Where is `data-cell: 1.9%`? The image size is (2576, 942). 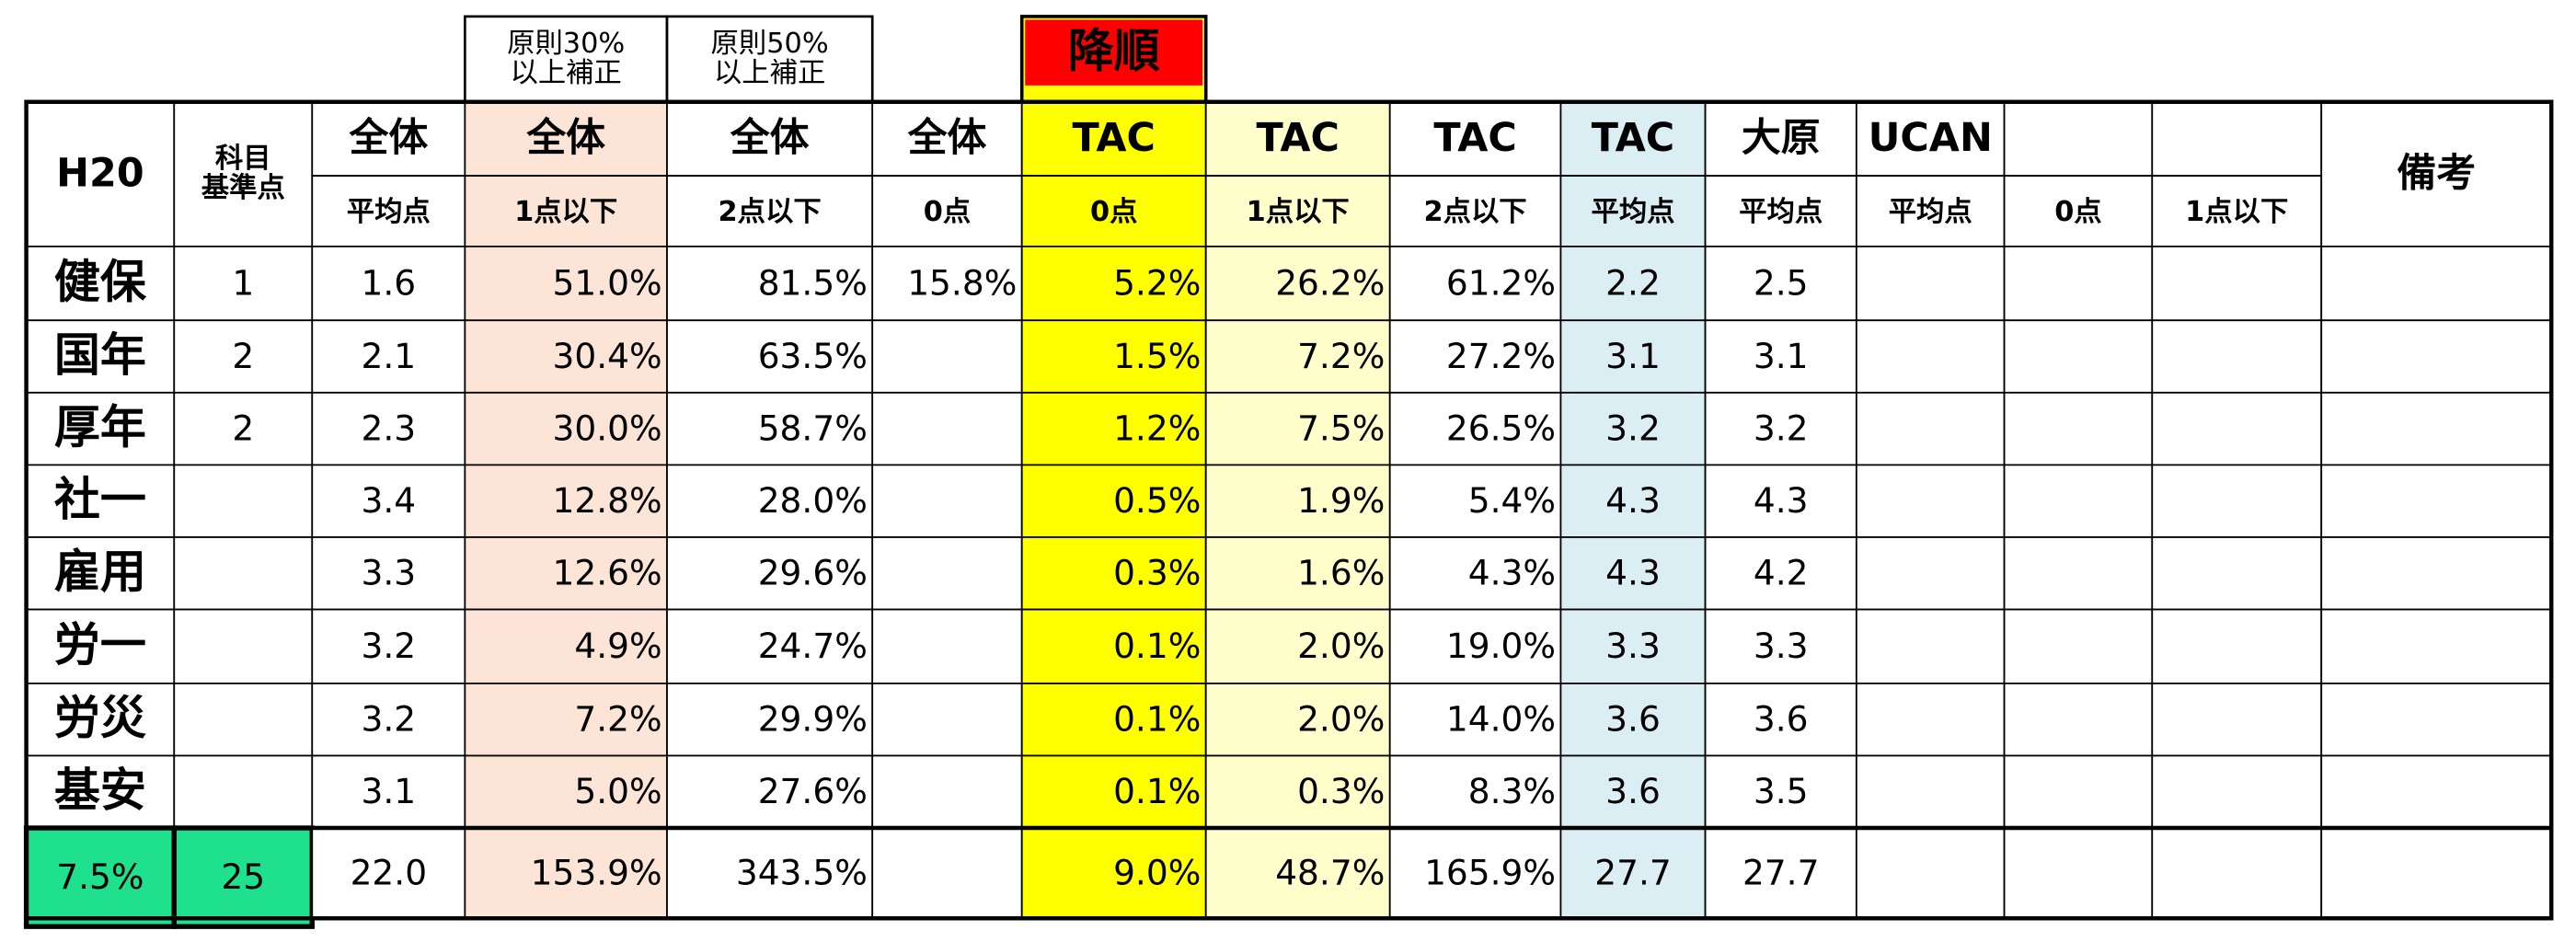 data-cell: 1.9% is located at coordinates (1341, 500).